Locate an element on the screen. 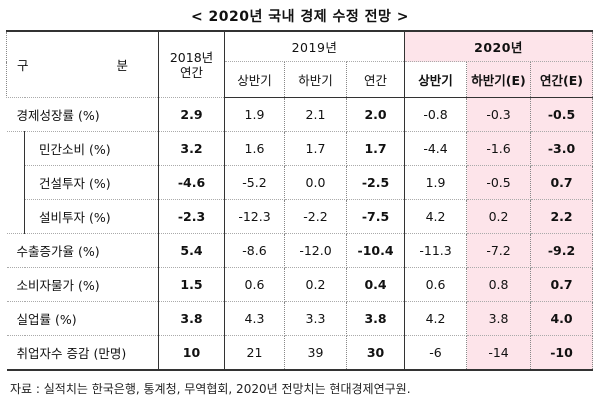  table-row: 민간소비 (%) 3.2 1.6 1.7 1.7 -4.4 -1.6 -3.0 is located at coordinates (300, 148).